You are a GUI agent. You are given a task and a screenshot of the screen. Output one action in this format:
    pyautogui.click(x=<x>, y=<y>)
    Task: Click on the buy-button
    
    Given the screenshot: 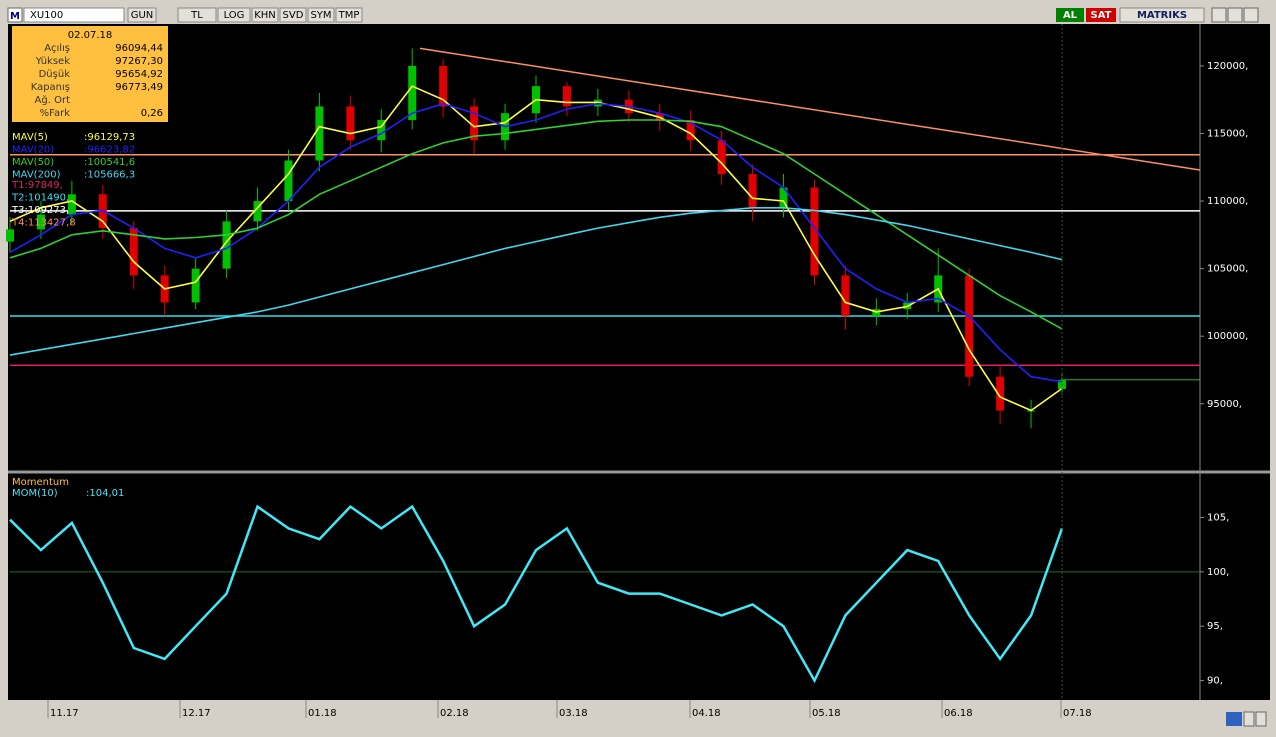 What is the action you would take?
    pyautogui.click(x=1070, y=15)
    